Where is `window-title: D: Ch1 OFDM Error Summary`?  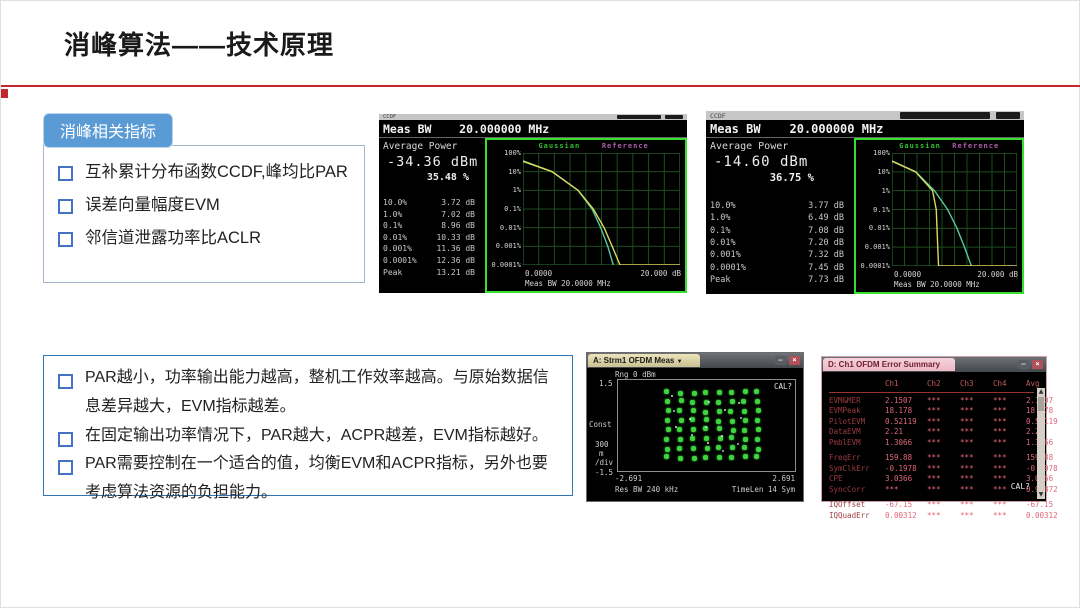 window-title: D: Ch1 OFDM Error Summary is located at coordinates (884, 364).